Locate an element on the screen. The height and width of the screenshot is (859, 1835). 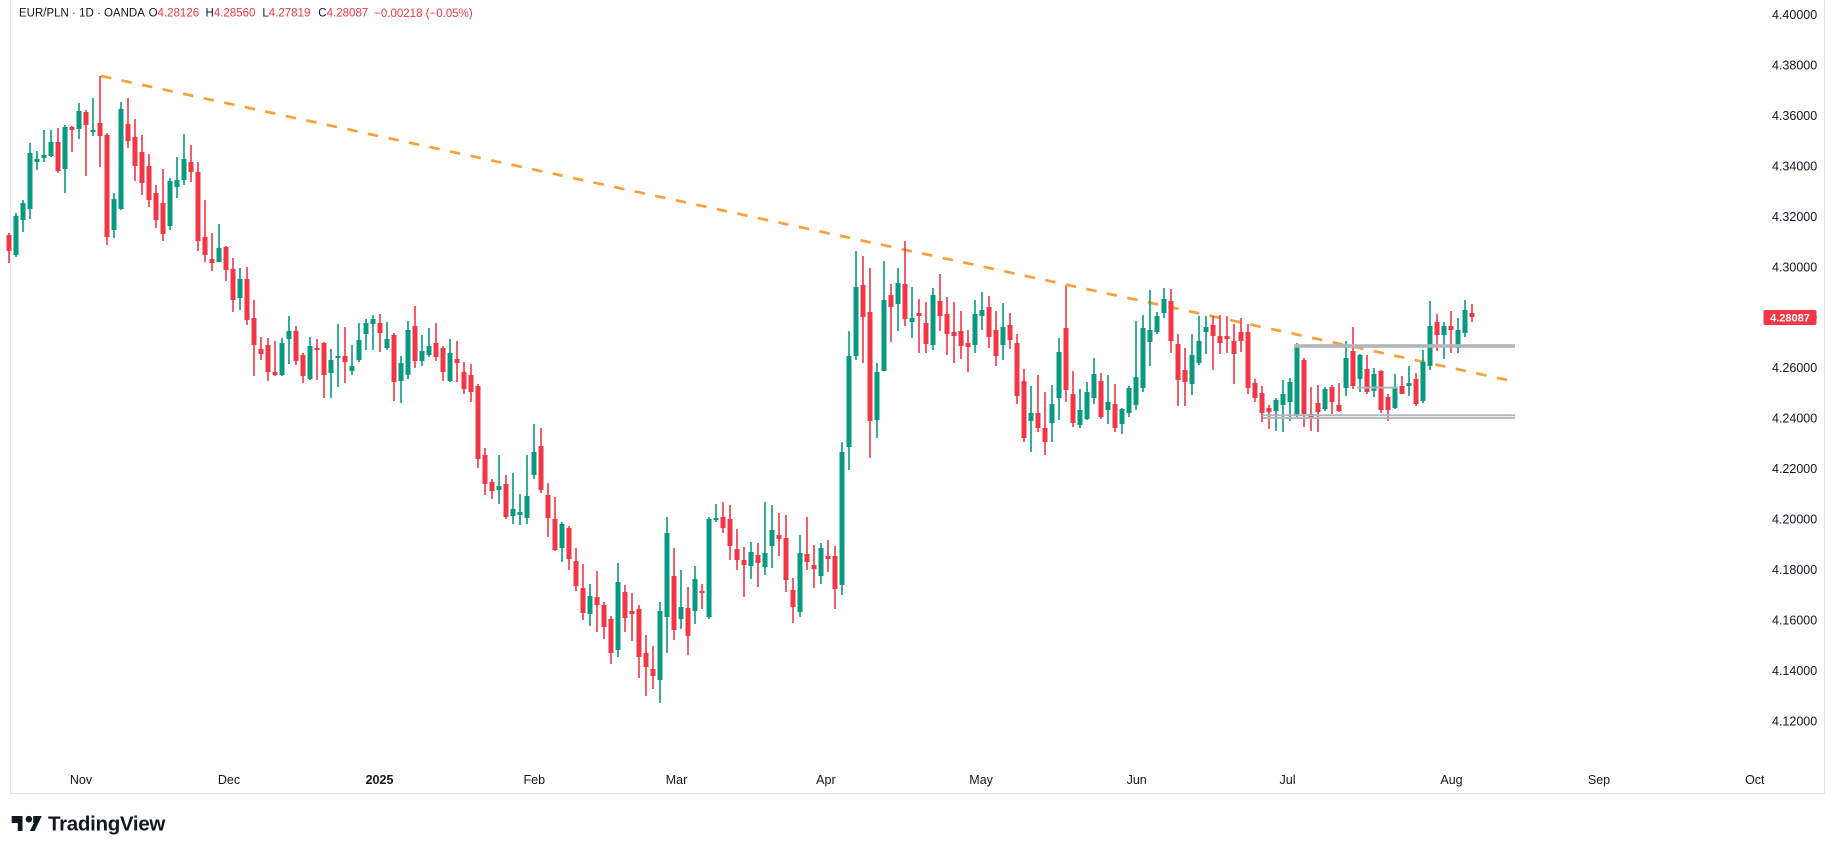
svg-text: 4.32000 is located at coordinates (1794, 217).